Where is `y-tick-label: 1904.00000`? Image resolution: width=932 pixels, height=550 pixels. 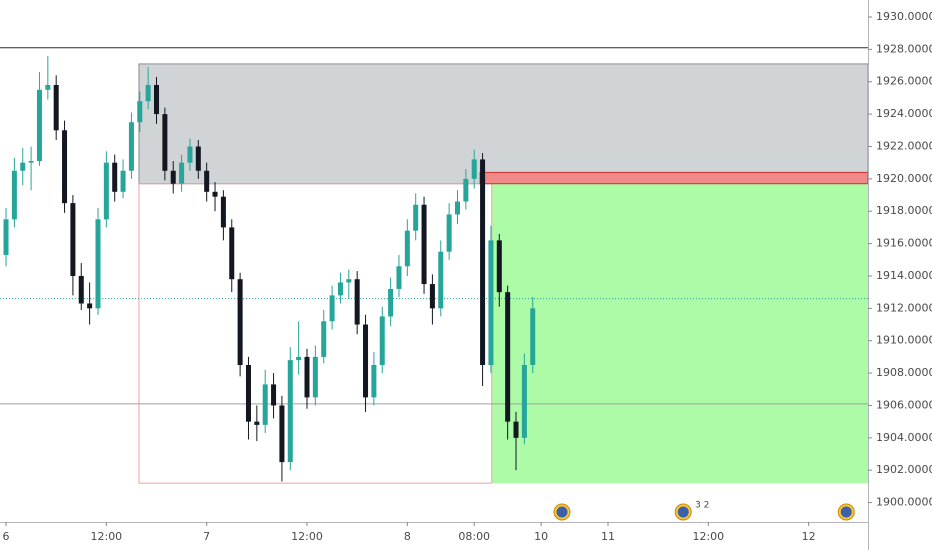
y-tick-label: 1904.00000 is located at coordinates (904, 437).